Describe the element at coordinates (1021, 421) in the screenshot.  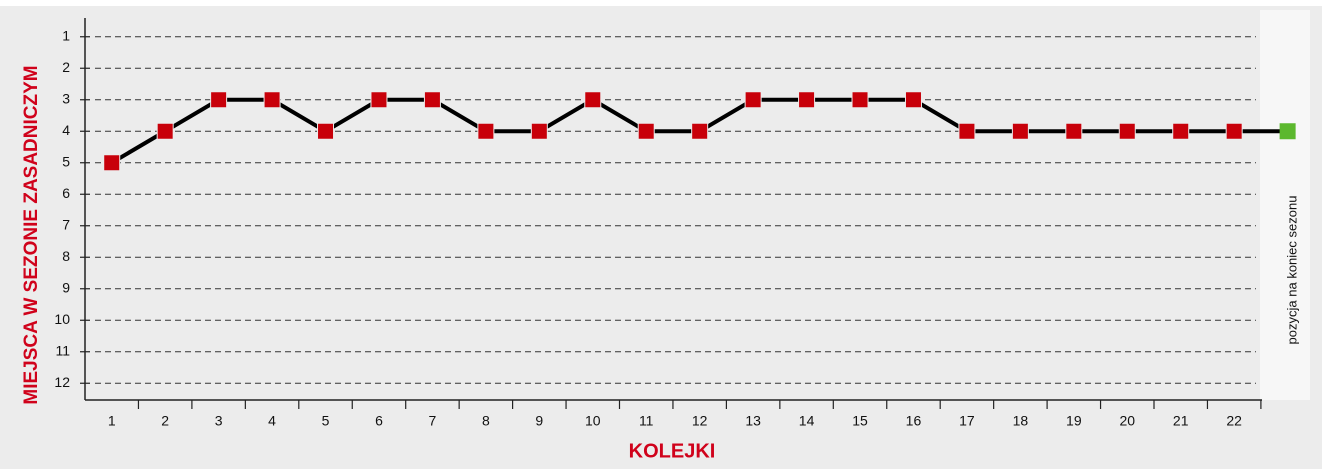
I see `x-tick-label: 18` at that location.